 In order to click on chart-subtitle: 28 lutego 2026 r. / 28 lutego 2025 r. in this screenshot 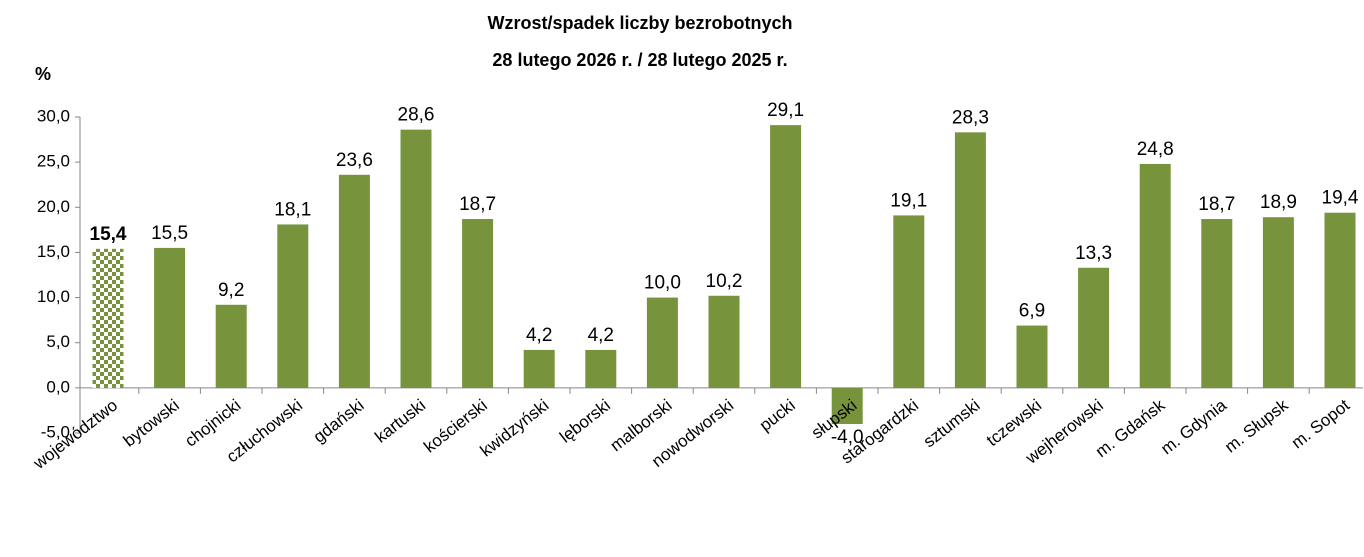, I will do `click(639, 60)`.